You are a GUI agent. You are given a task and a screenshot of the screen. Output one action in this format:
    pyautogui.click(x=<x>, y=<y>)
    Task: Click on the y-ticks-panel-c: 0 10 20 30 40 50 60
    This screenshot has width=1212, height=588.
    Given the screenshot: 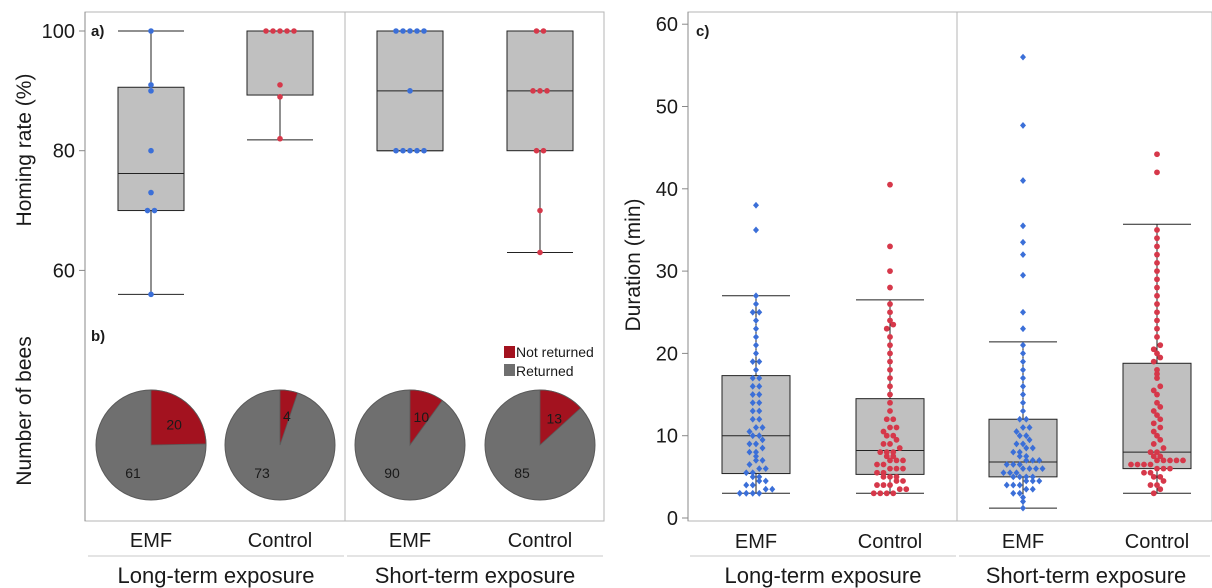 What is the action you would take?
    pyautogui.click(x=672, y=272)
    